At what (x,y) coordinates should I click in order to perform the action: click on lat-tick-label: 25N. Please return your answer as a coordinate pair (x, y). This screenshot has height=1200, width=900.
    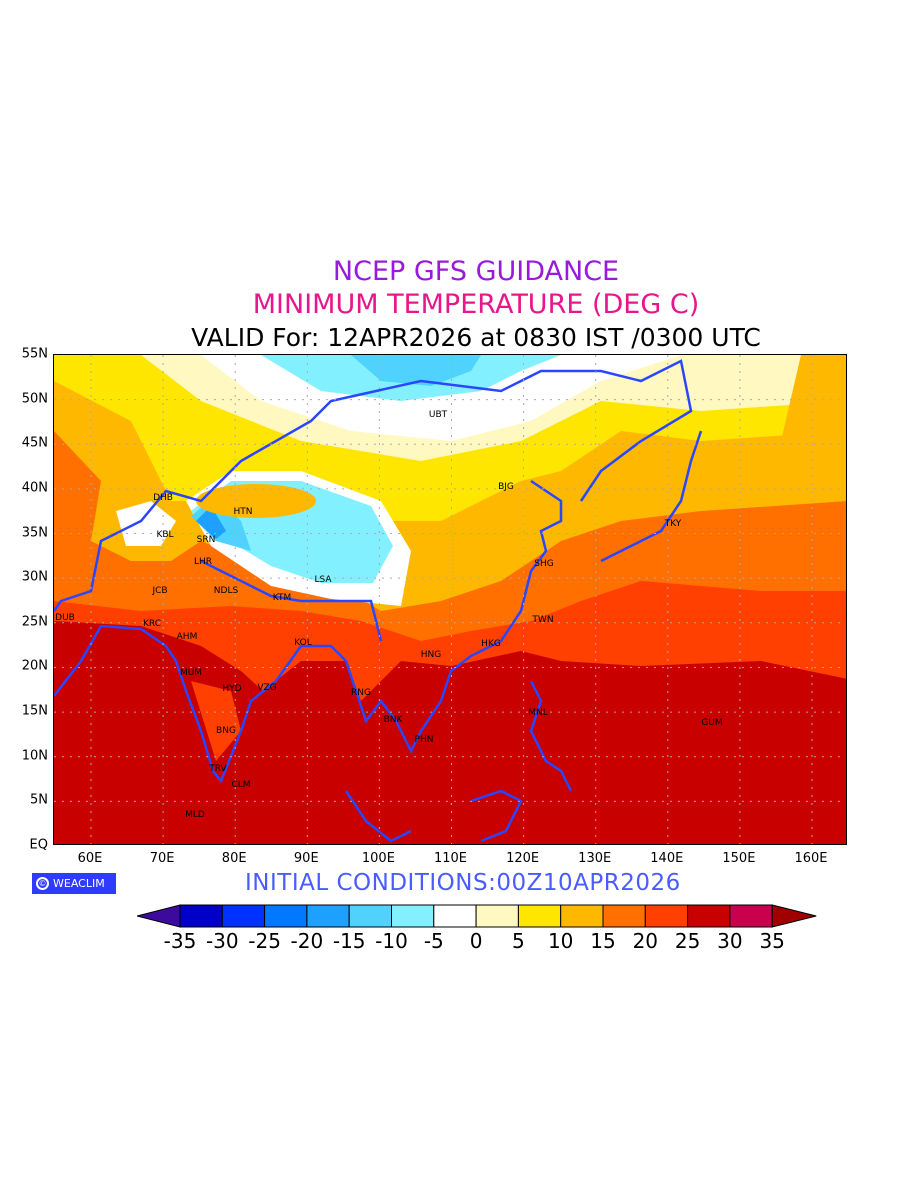
    Looking at the image, I should click on (34, 622).